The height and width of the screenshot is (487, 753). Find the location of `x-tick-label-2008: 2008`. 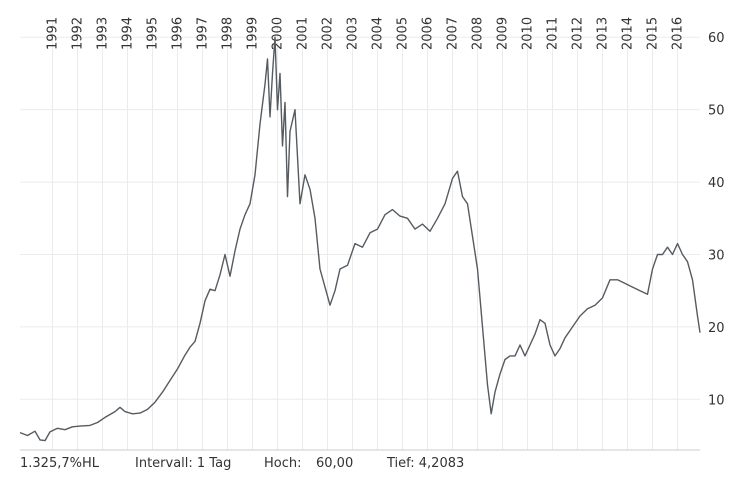

x-tick-label-2008: 2008 is located at coordinates (478, 33).